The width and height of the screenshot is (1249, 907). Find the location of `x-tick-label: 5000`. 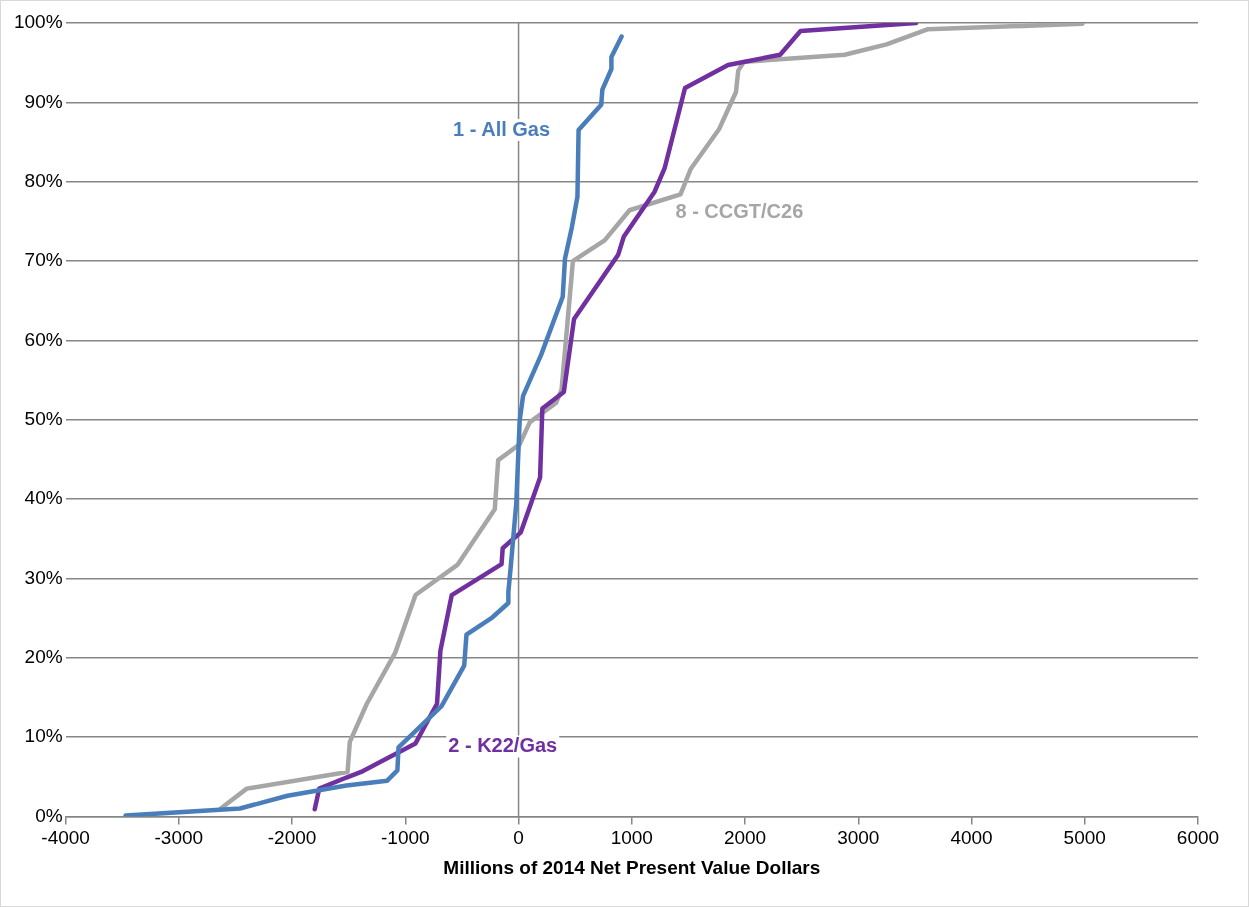

x-tick-label: 5000 is located at coordinates (1084, 838).